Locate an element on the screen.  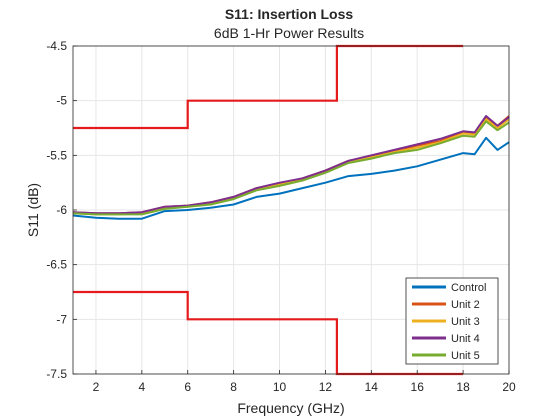
legend: Control Unit 2 Unit 3 Unit 4 Unit 5 is located at coordinates (452, 321).